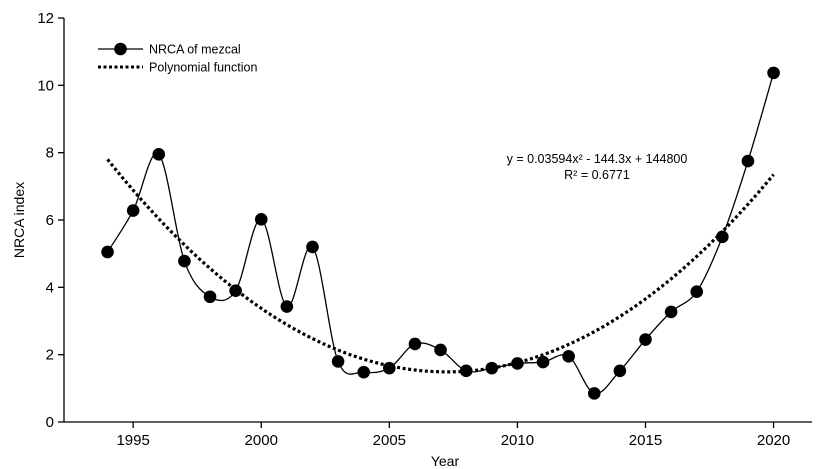 Image resolution: width=822 pixels, height=469 pixels. Describe the element at coordinates (773, 440) in the screenshot. I see `x-tick-label: 2020` at that location.